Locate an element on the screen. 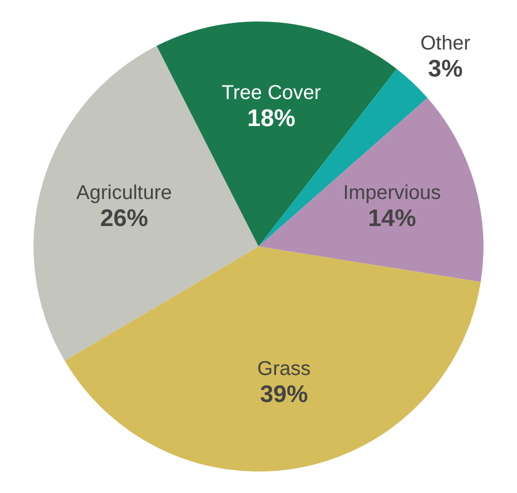 Image resolution: width=517 pixels, height=493 pixels. data-label: 18% is located at coordinates (271, 118).